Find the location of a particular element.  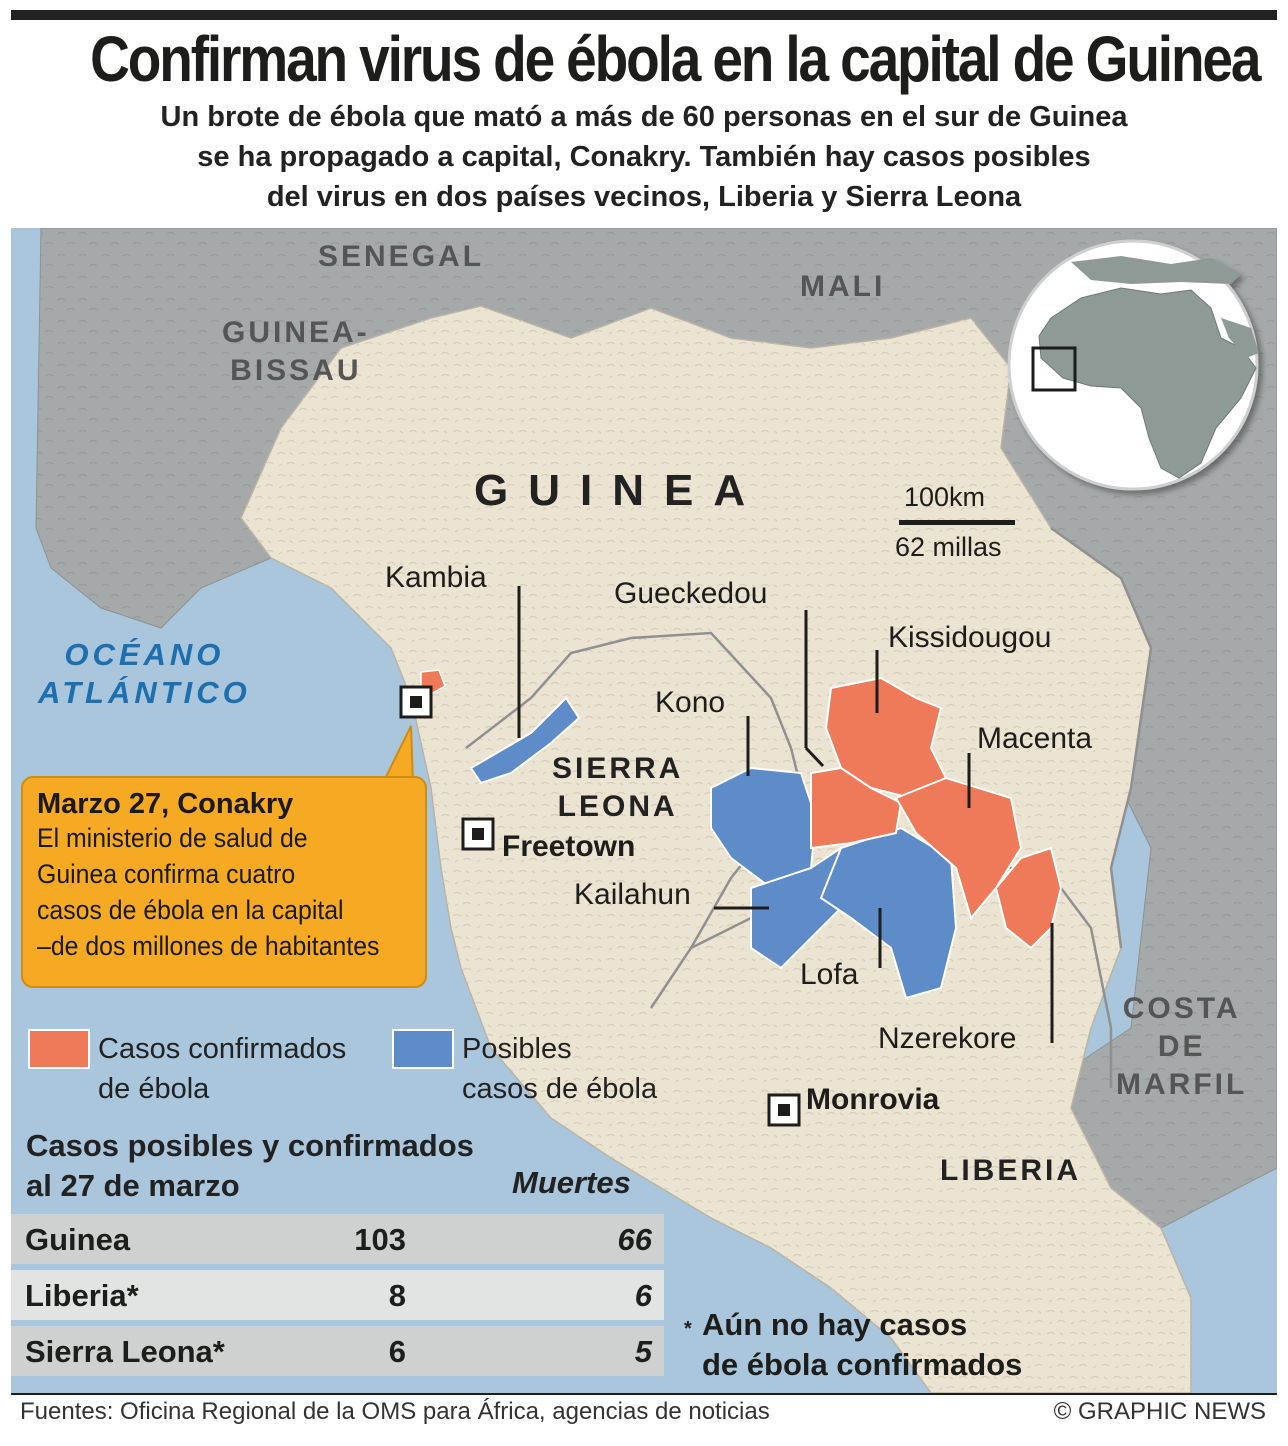

label-guinea-bissau-line: BISSAU is located at coordinates (296, 370).